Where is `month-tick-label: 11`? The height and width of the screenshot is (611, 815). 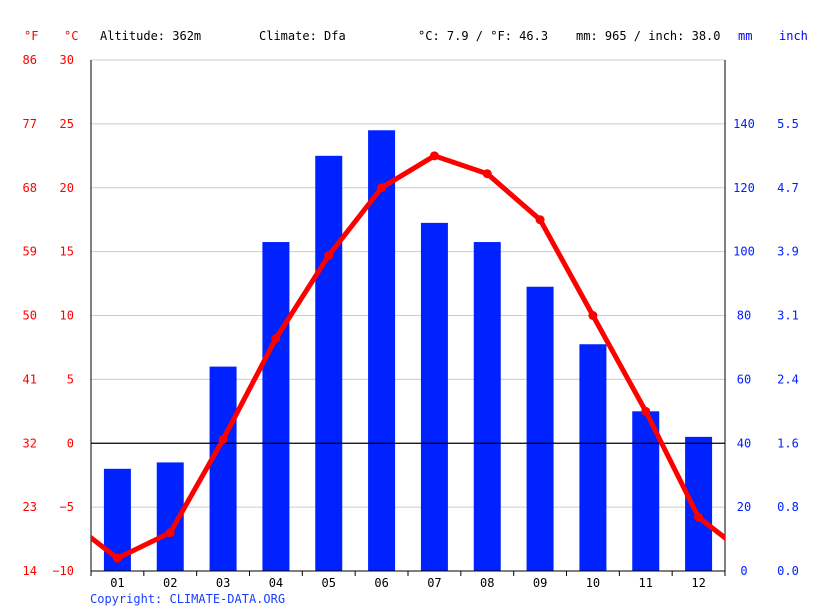 month-tick-label: 11 is located at coordinates (646, 583).